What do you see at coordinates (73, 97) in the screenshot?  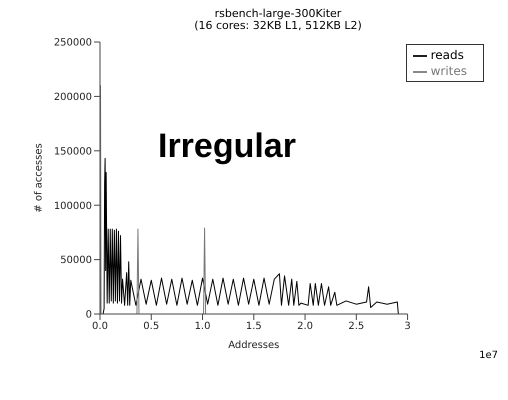 I see `y-tick-label: 200000` at bounding box center [73, 97].